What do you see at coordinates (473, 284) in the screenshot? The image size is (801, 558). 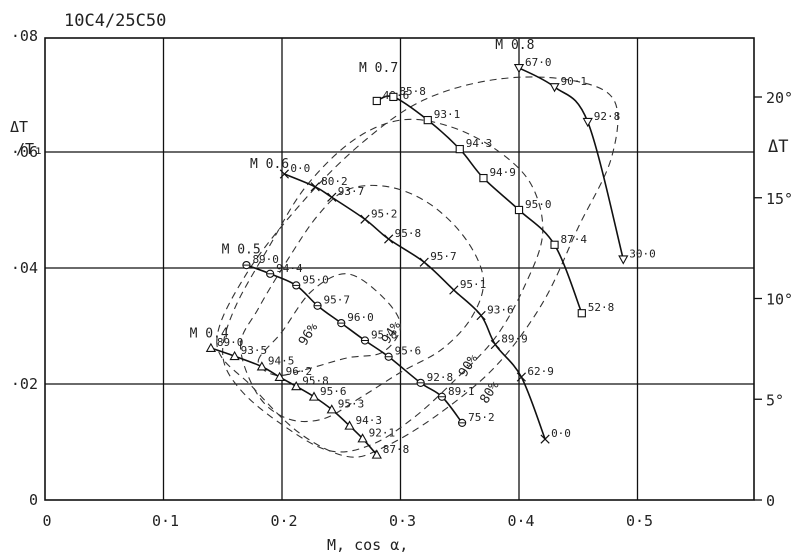 I see `point-label: 95·1` at bounding box center [473, 284].